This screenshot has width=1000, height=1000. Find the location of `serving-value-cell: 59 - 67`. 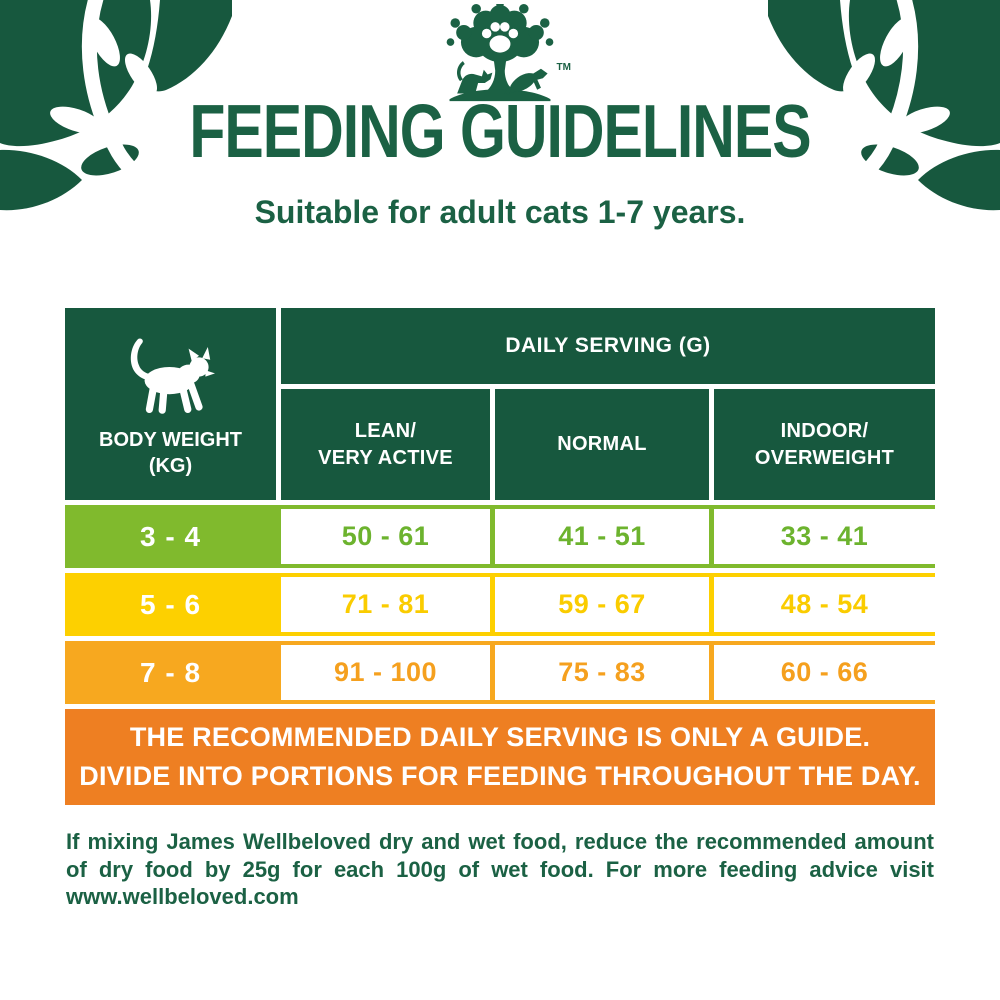

serving-value-cell: 59 - 67 is located at coordinates (602, 604).